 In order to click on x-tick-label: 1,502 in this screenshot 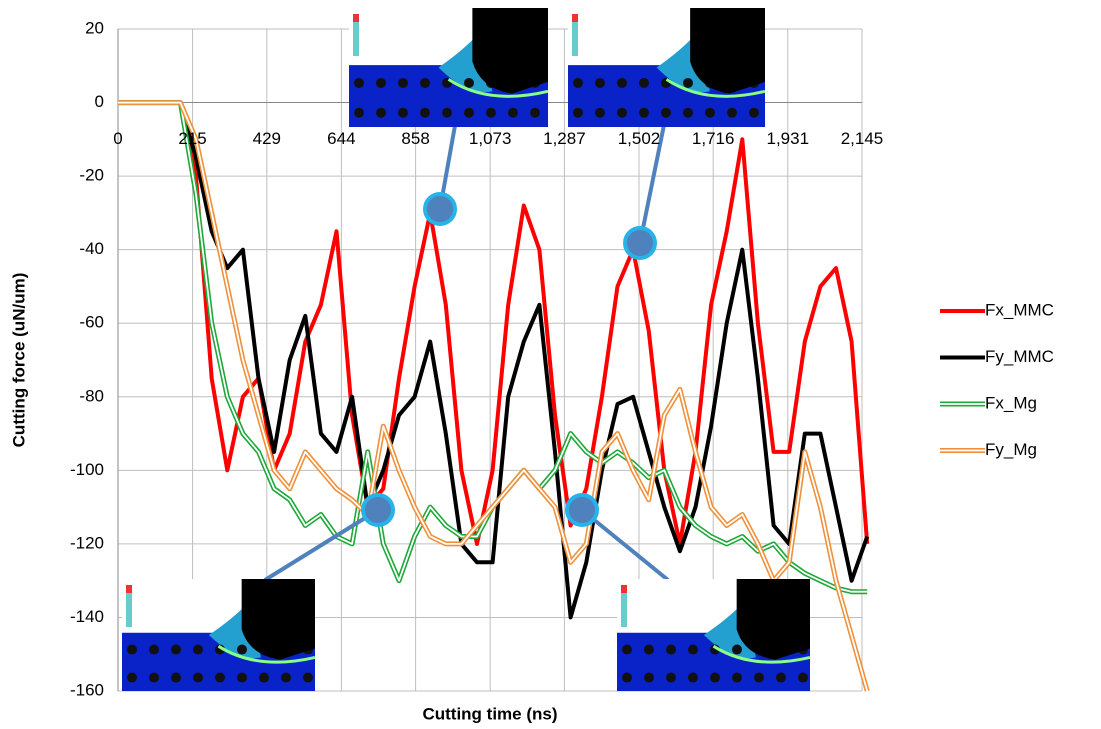, I will do `click(639, 138)`.